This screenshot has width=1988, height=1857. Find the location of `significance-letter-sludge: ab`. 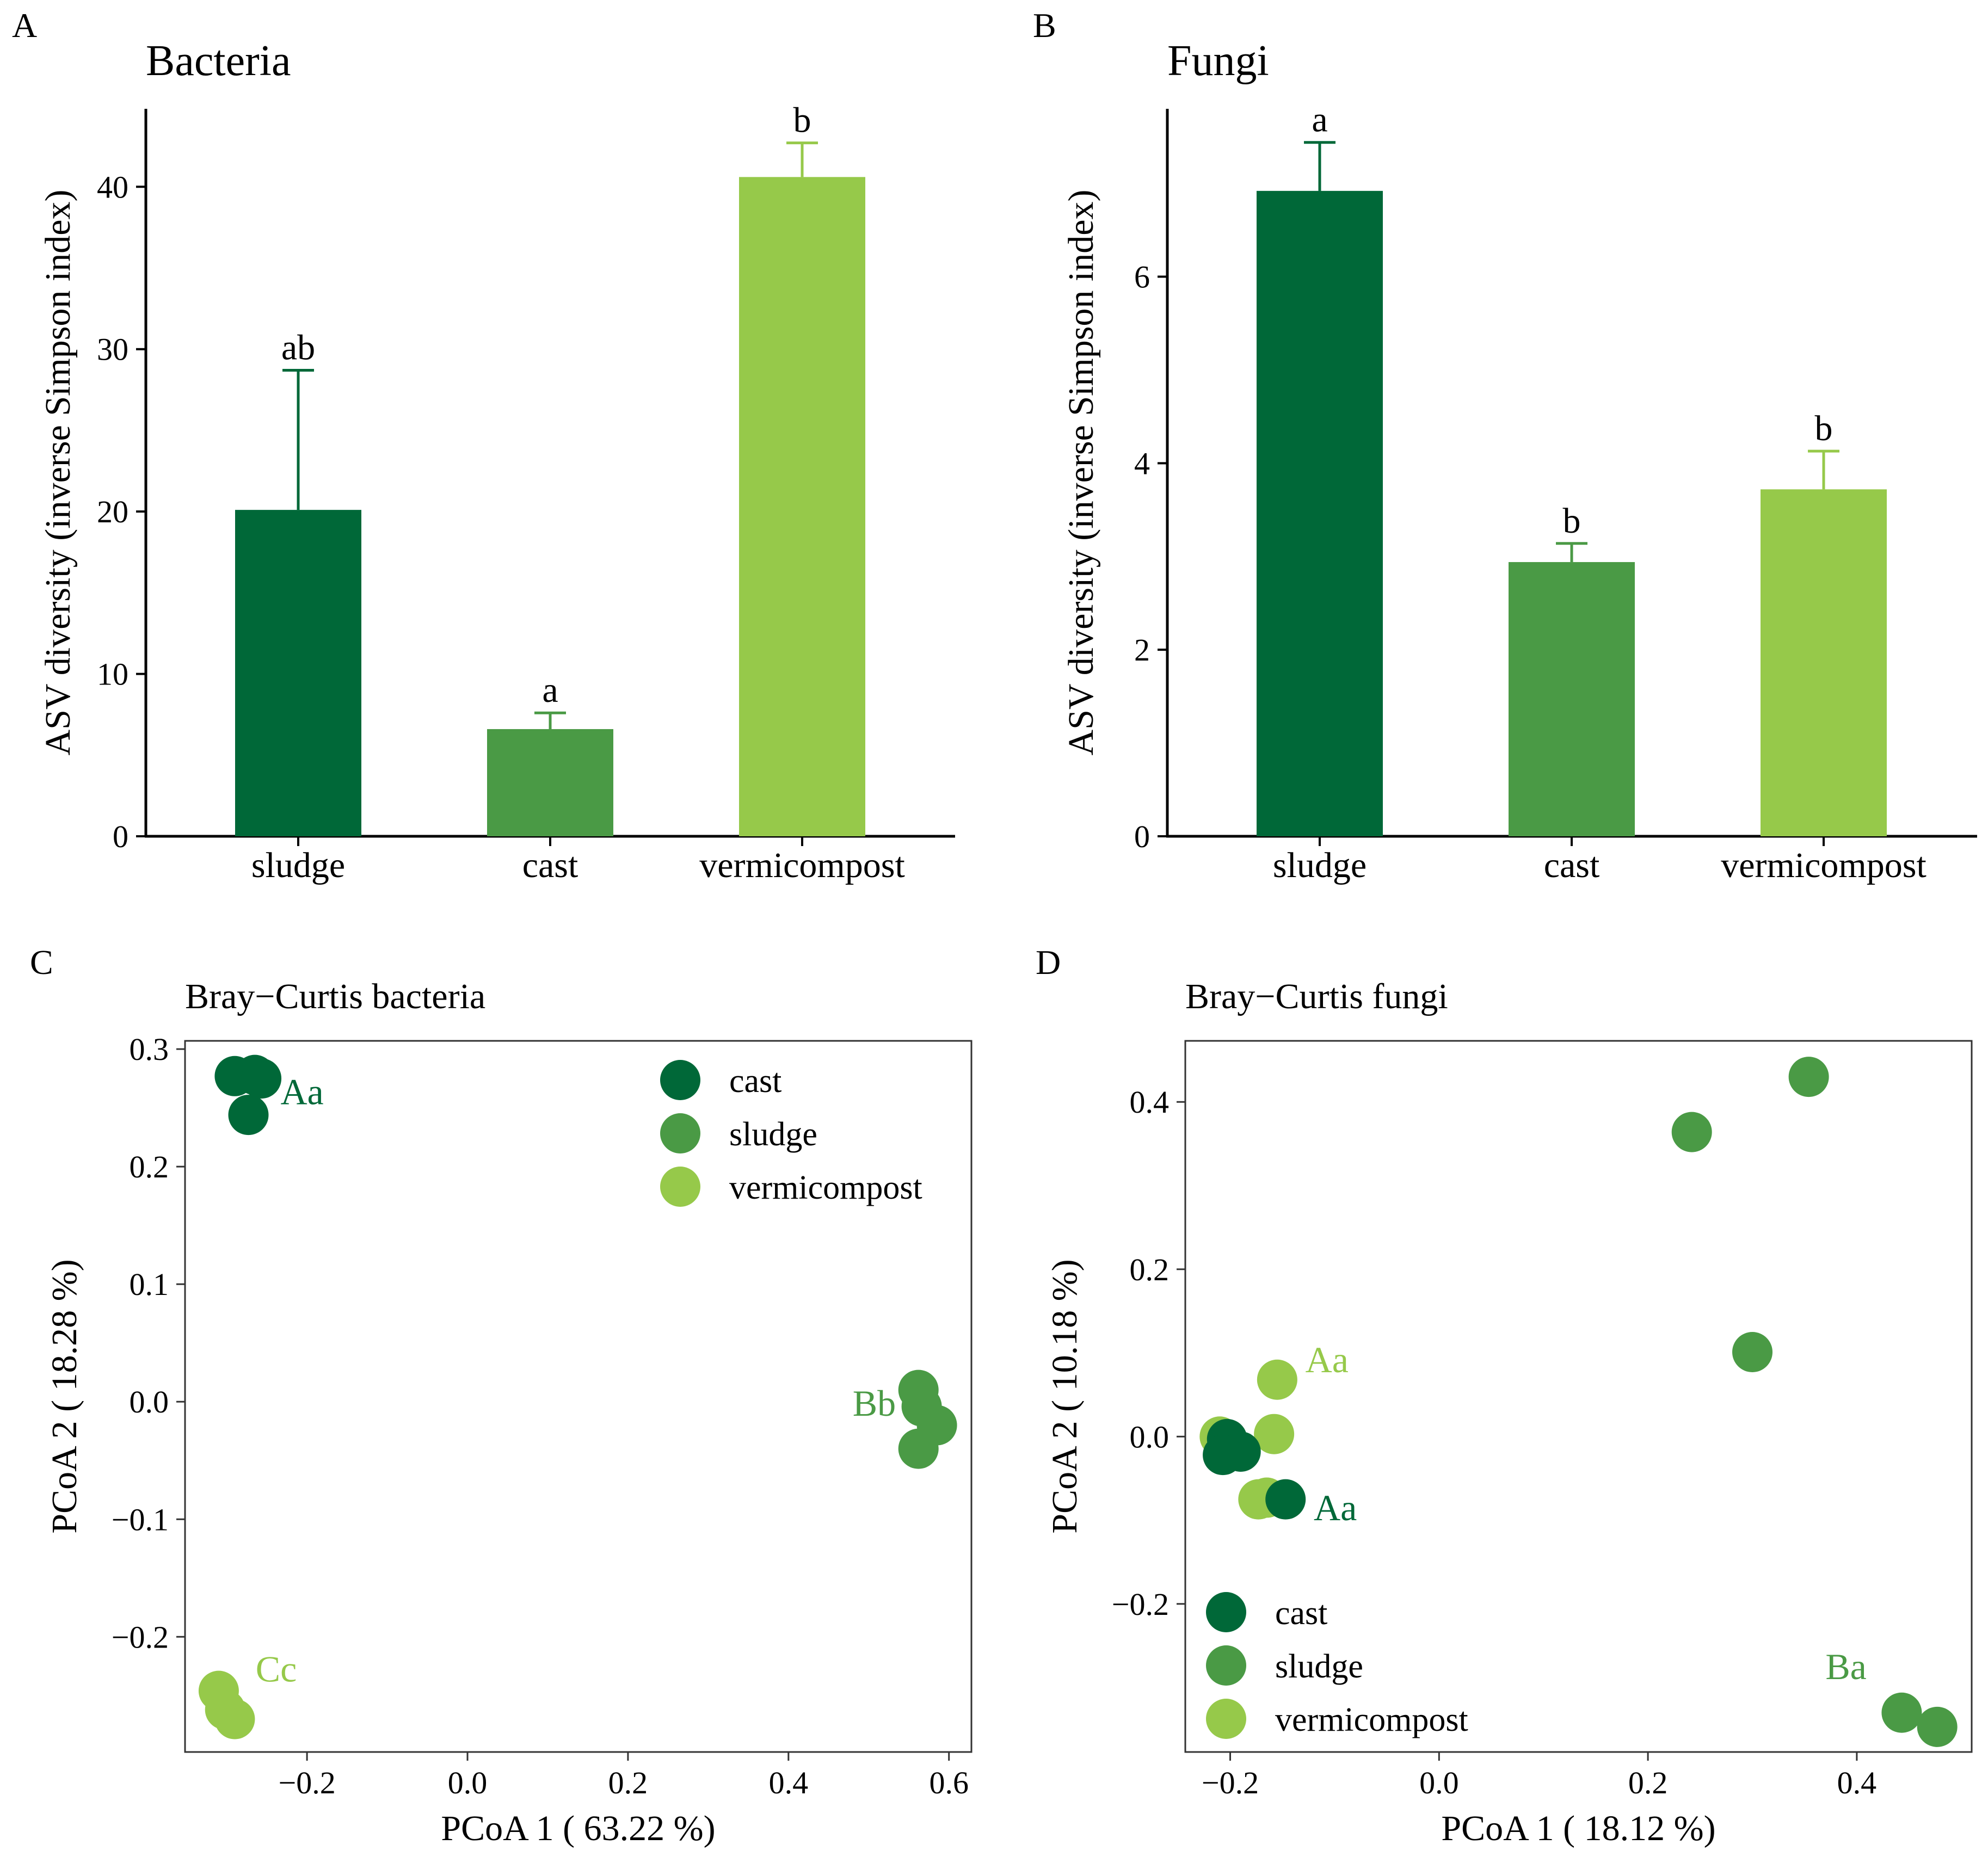

significance-letter-sludge: ab is located at coordinates (298, 347).